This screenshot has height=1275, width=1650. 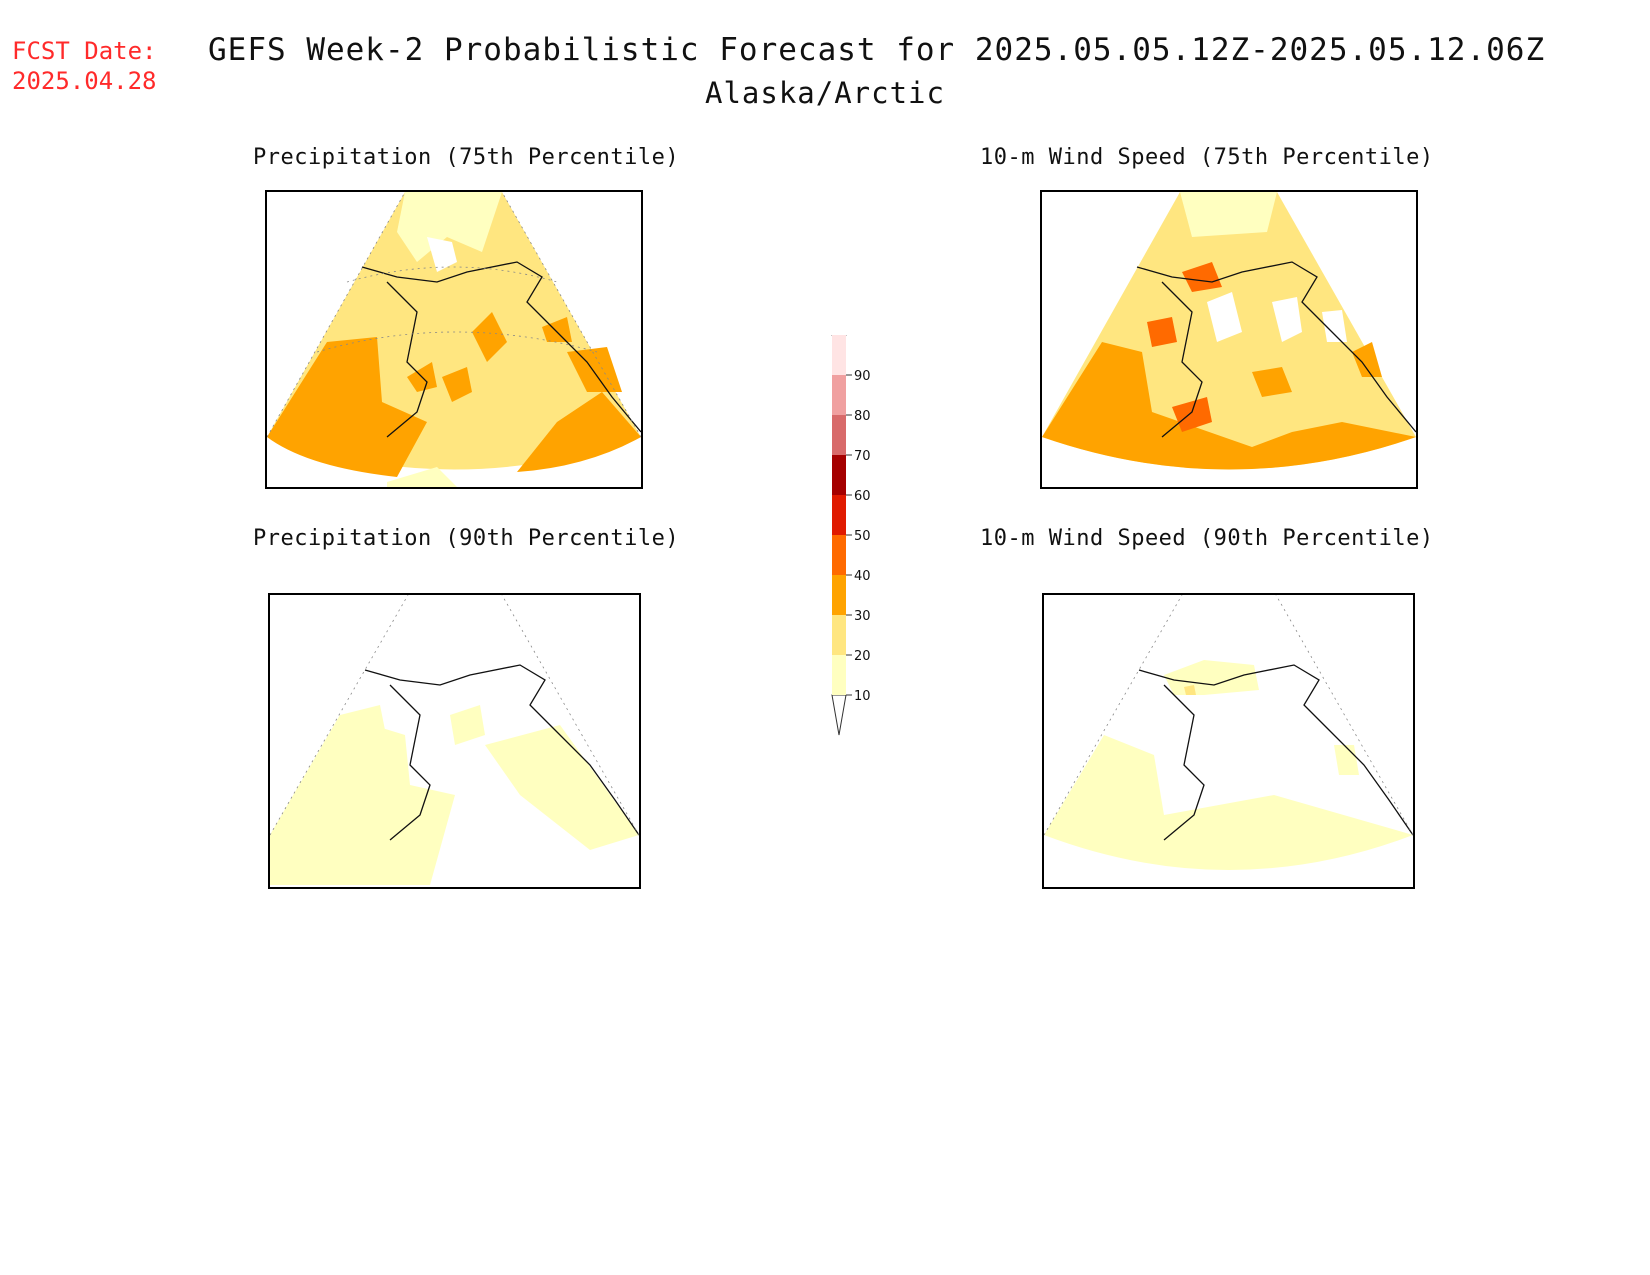 I want to click on legend-label: 50, so click(x=862, y=536).